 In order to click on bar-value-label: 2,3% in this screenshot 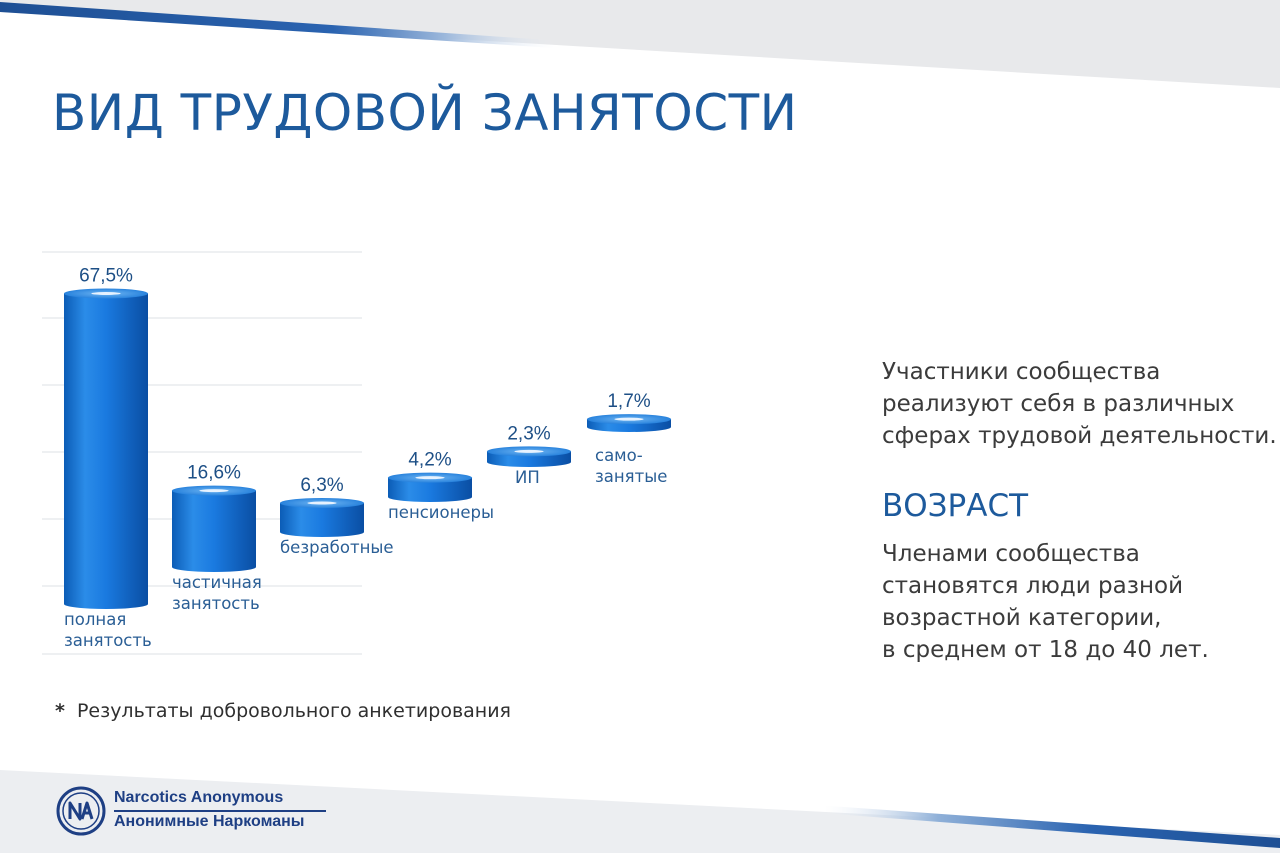, I will do `click(528, 433)`.